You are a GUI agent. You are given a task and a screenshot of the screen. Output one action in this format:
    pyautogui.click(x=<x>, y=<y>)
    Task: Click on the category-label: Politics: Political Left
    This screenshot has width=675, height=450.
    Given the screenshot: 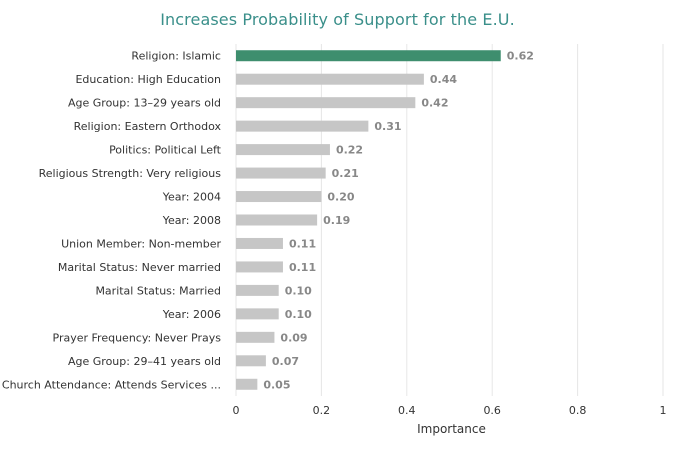 What is the action you would take?
    pyautogui.click(x=165, y=150)
    